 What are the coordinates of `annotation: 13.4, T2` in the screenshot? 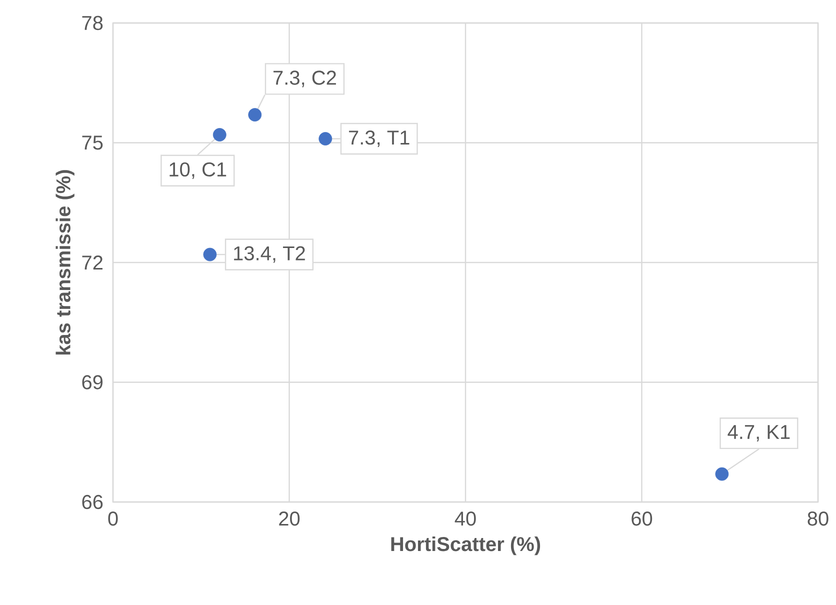 It's located at (269, 254).